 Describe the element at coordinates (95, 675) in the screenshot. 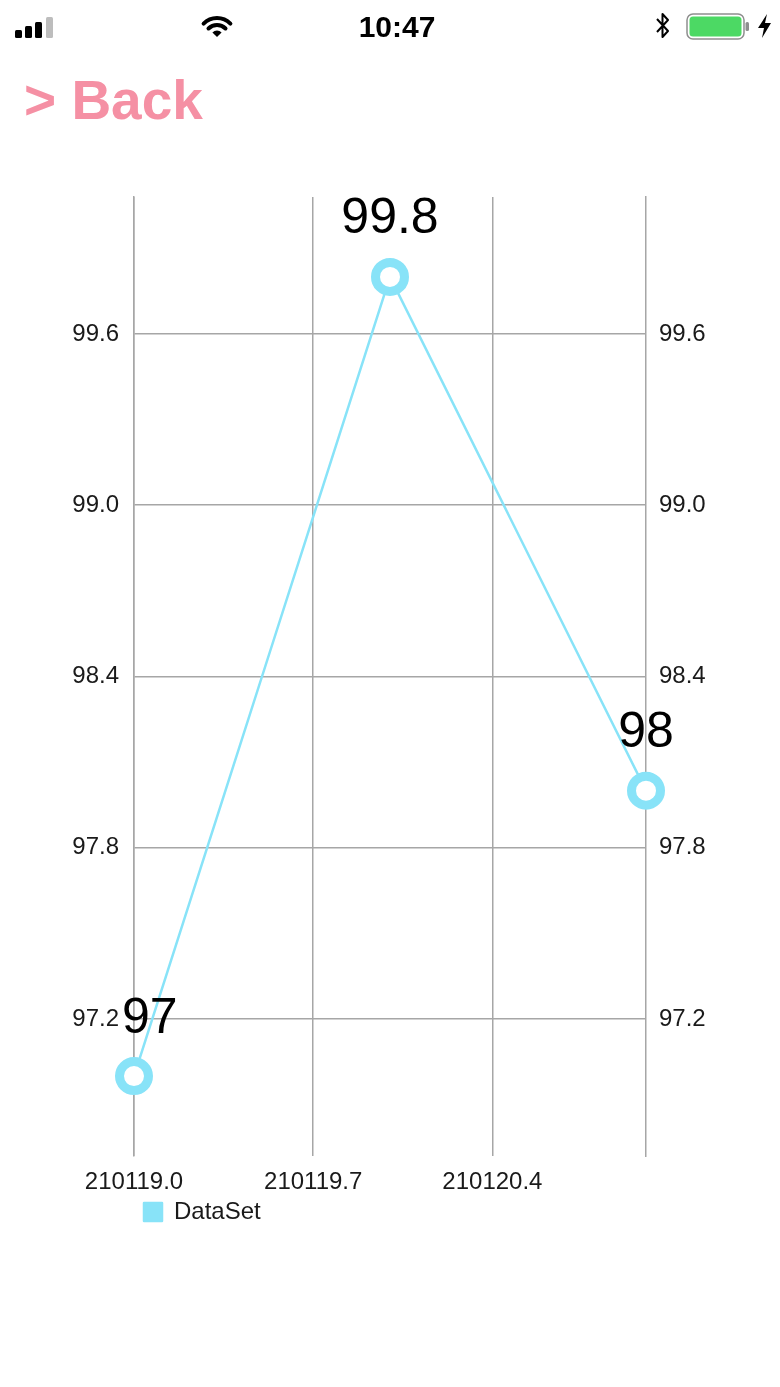

I see `y-tick-label: 98.4` at that location.